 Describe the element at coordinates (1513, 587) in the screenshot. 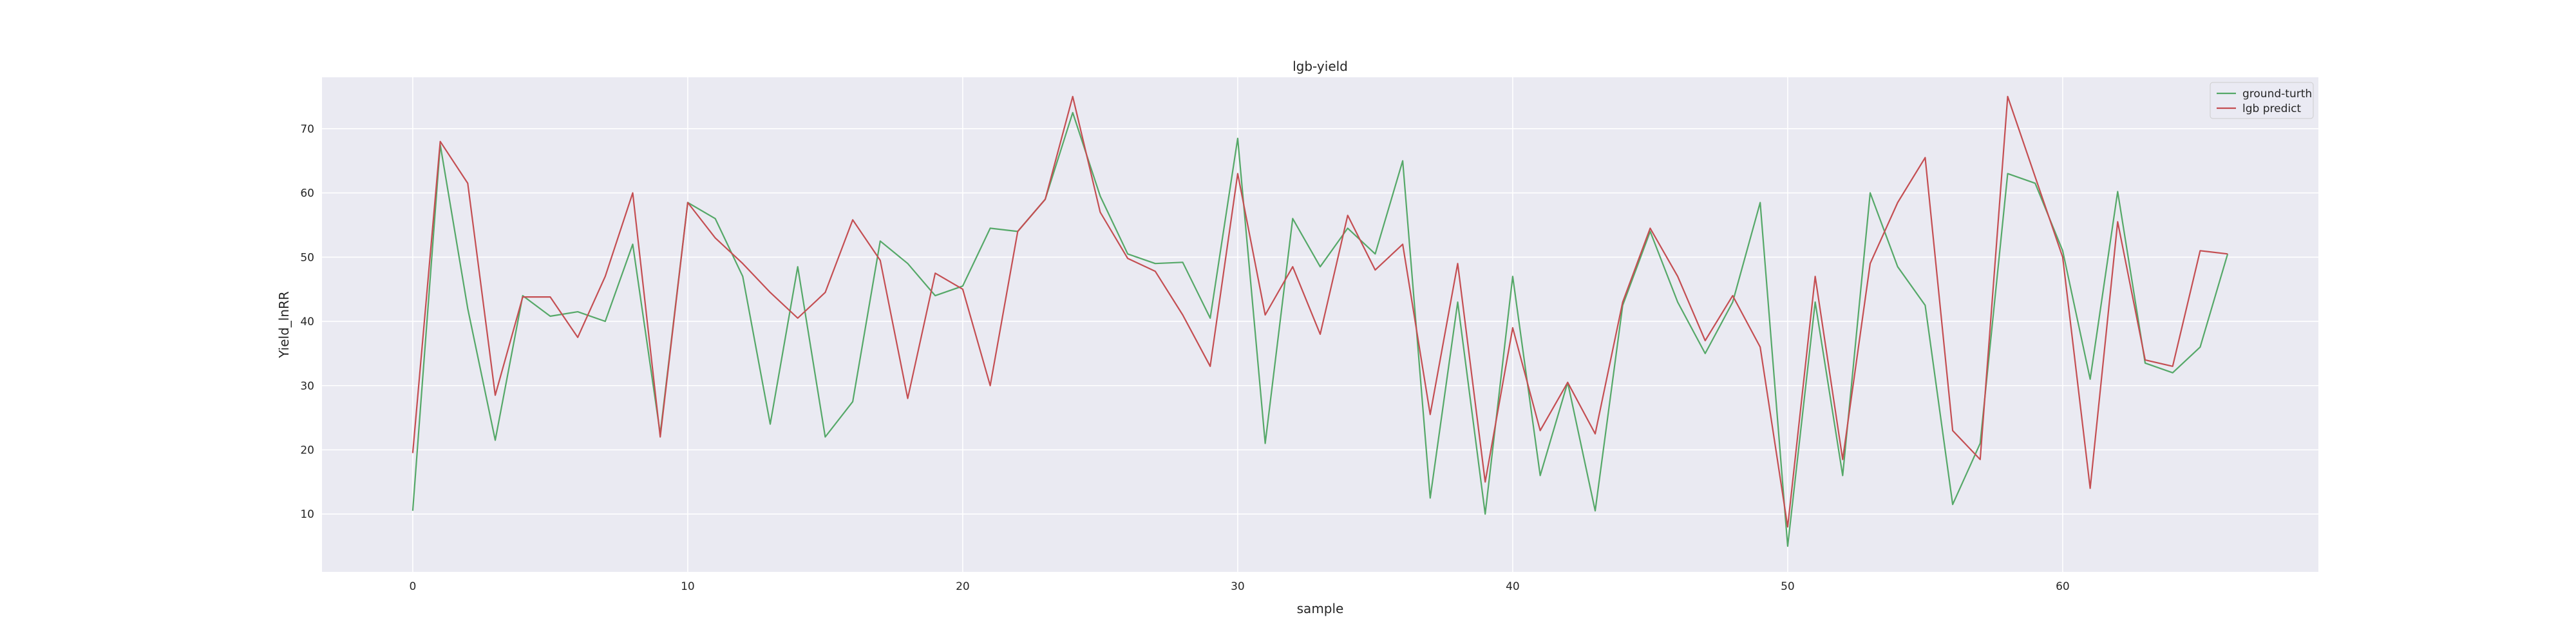

I see `x-tick-label: 40` at that location.